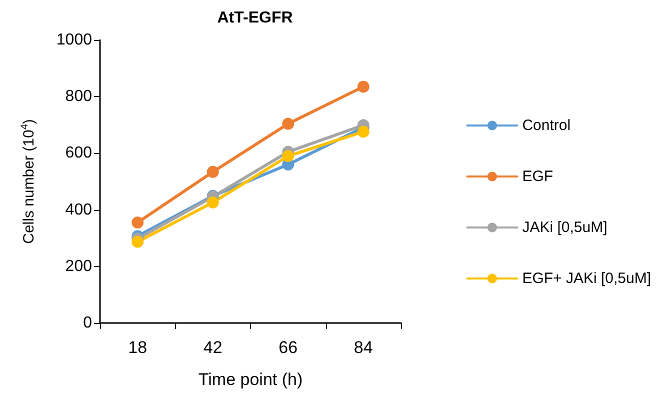  I want to click on y-tick-label: 800, so click(78, 97).